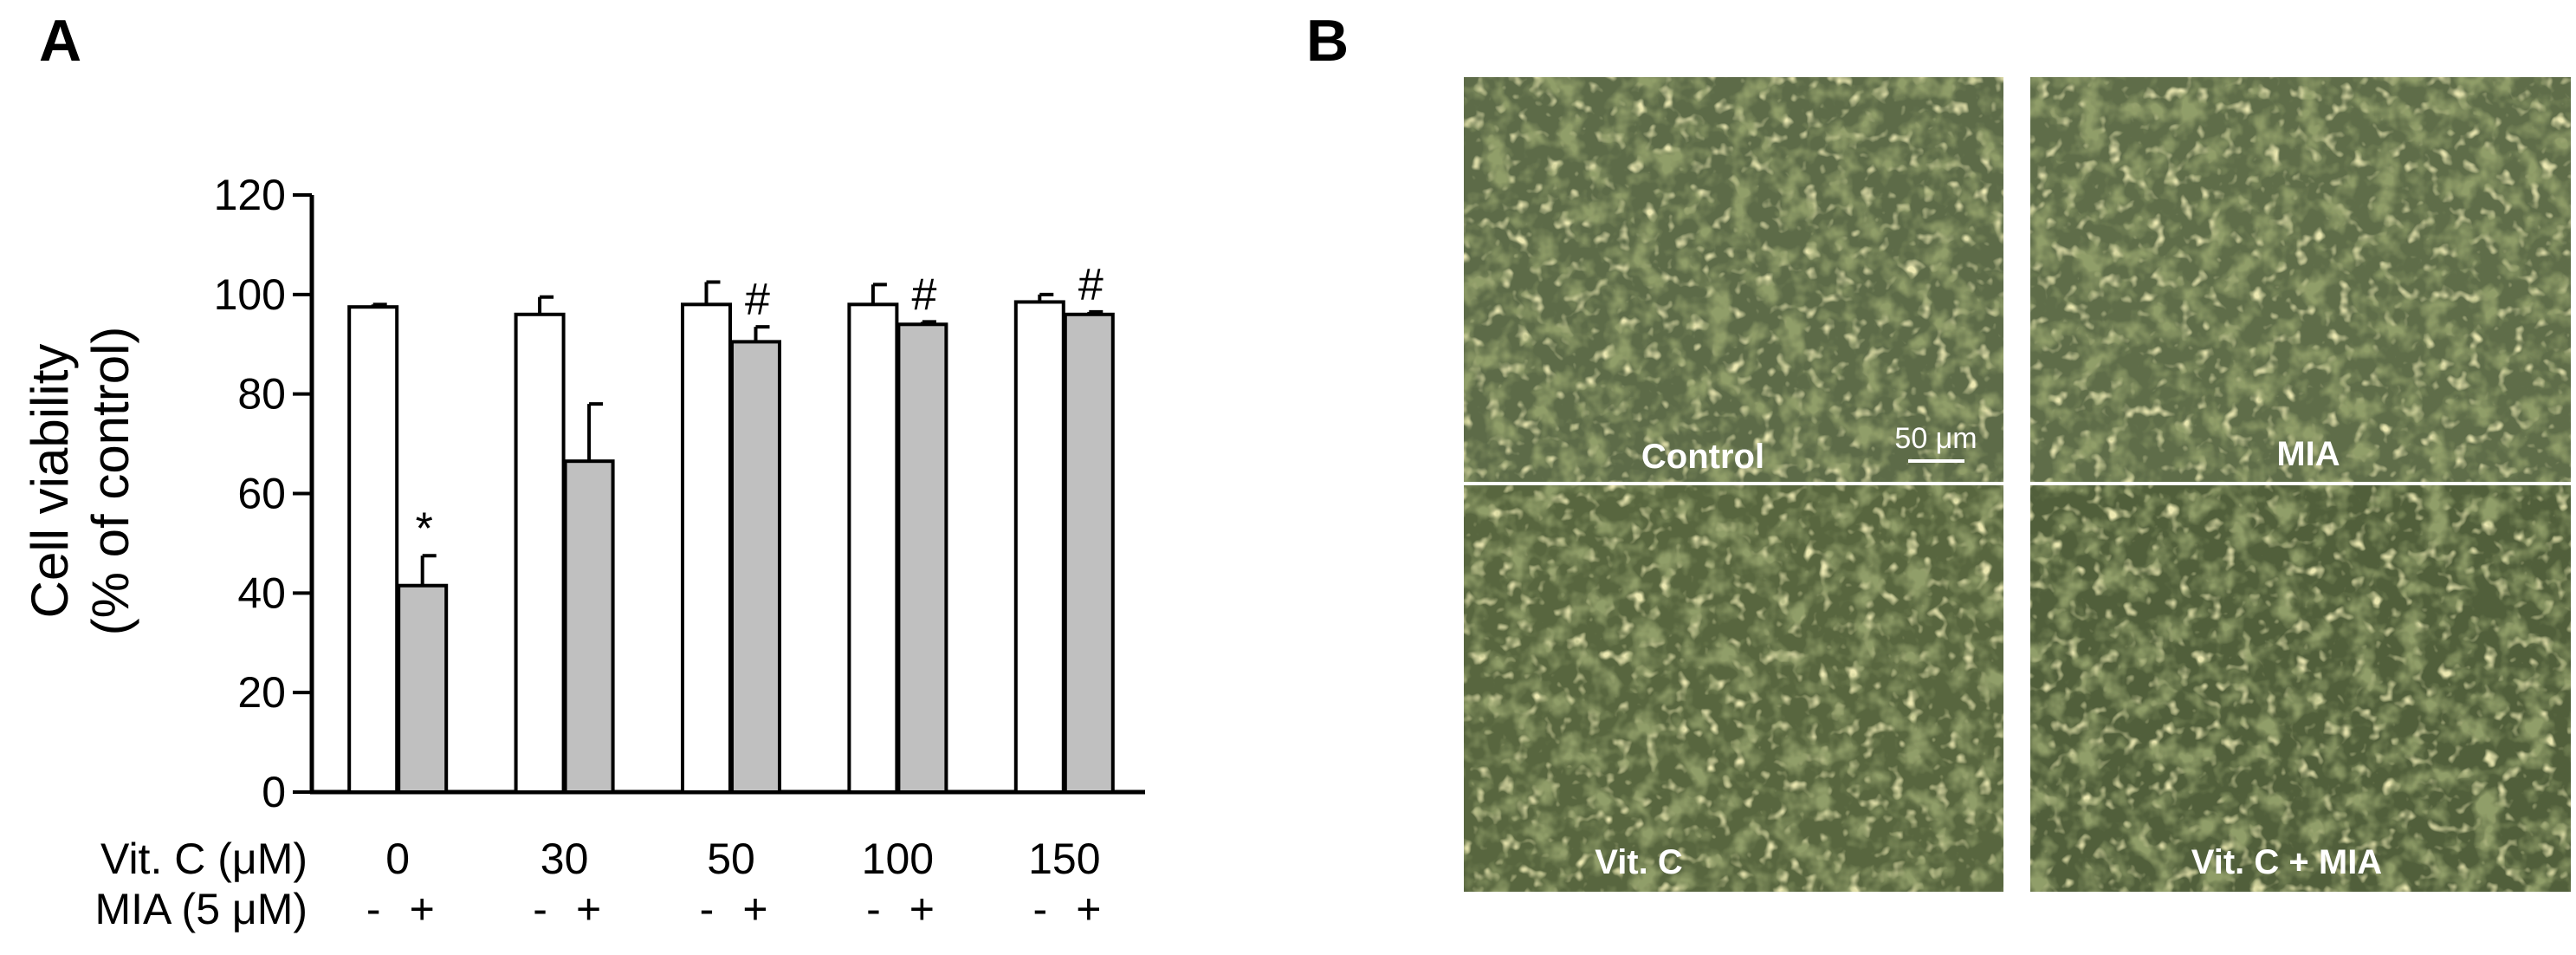 The width and height of the screenshot is (2576, 955). Describe the element at coordinates (734, 884) in the screenshot. I see `x-axis-labels: 0- +30- +50- +100- +150- +` at that location.